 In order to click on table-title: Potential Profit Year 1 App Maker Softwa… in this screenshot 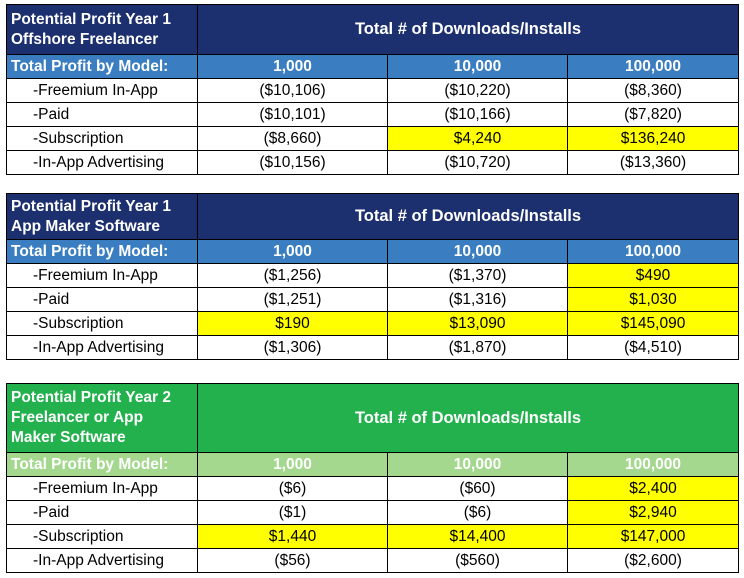, I will do `click(102, 216)`.